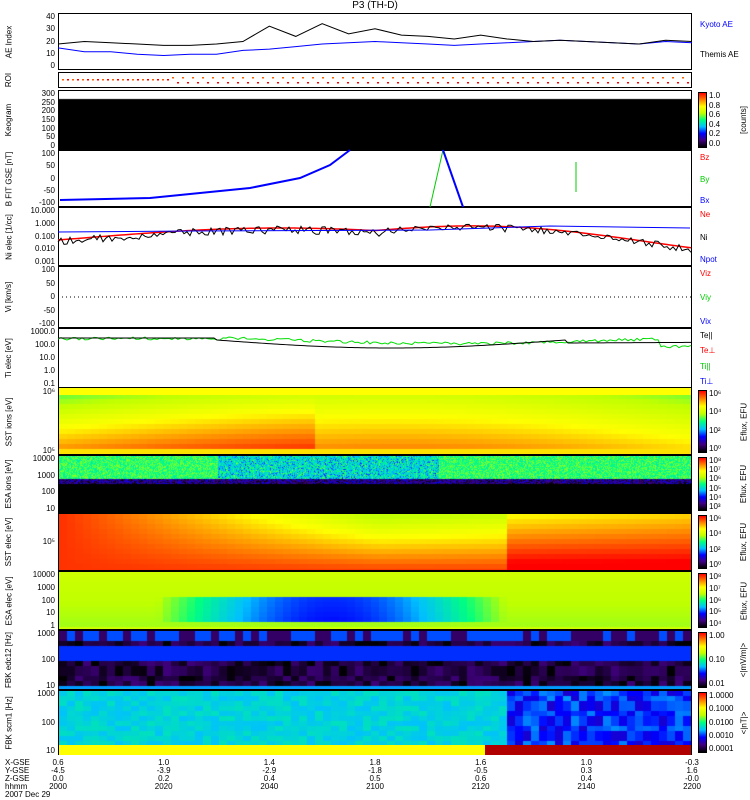 The width and height of the screenshot is (750, 800). I want to click on legend-By: By, so click(705, 179).